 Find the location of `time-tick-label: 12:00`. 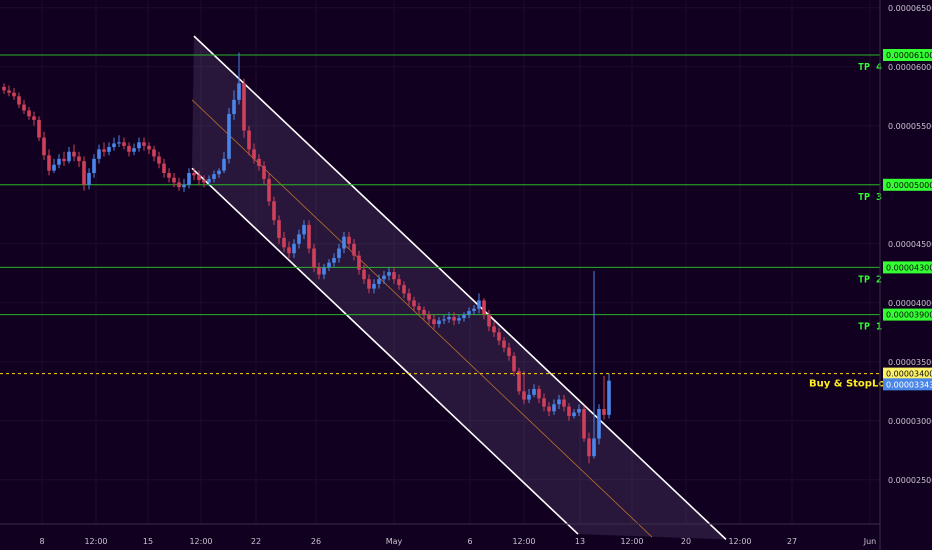

time-tick-label: 12:00 is located at coordinates (95, 541).